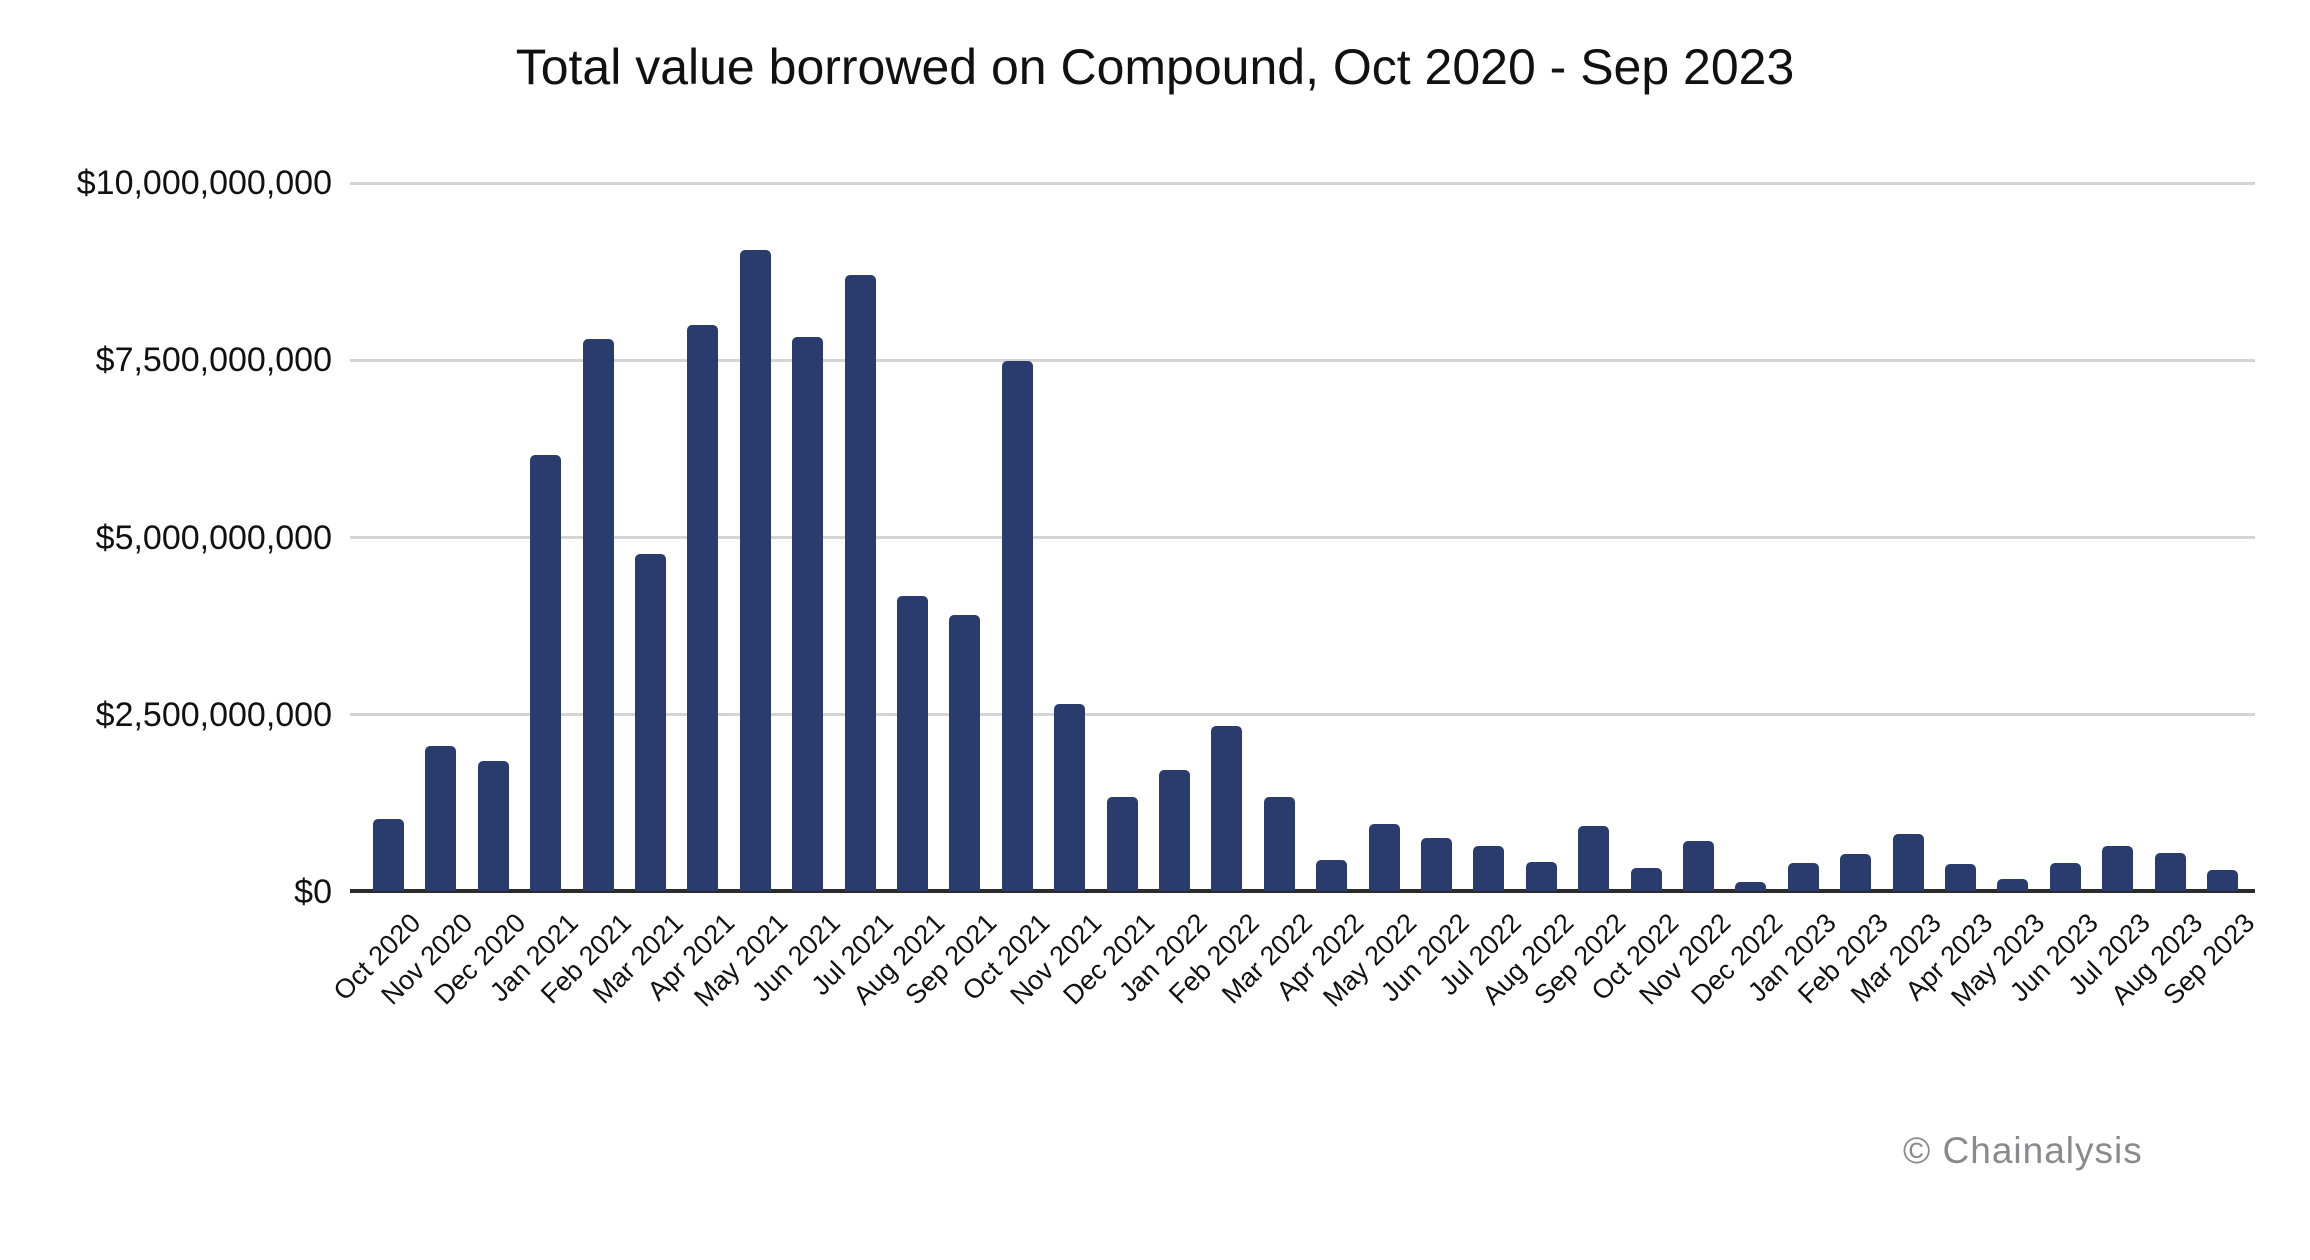  I want to click on y-axis-tick-label: $10,000,000,000, so click(204, 183).